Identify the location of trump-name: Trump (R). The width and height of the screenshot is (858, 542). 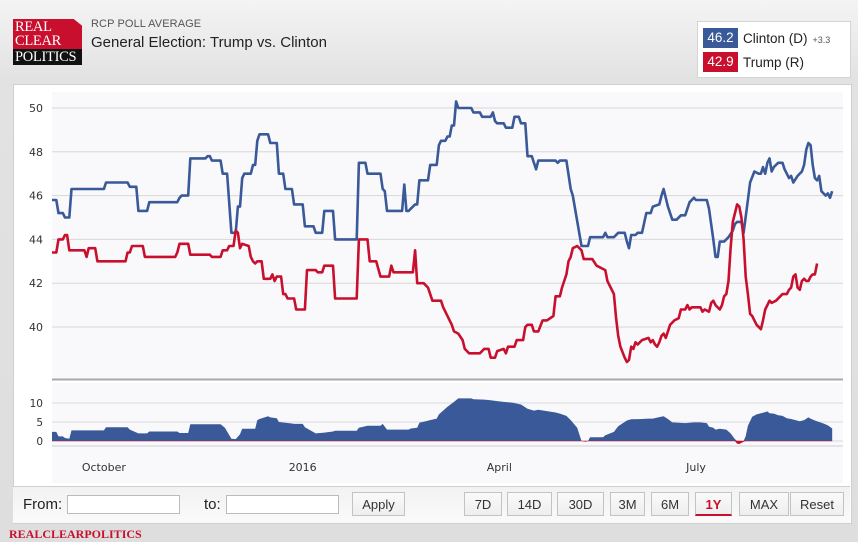
(773, 62).